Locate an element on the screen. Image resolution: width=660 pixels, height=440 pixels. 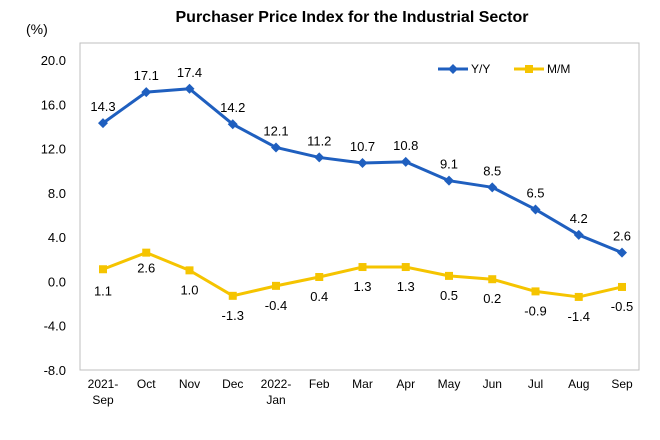
x-tick-line: Jun is located at coordinates (492, 384).